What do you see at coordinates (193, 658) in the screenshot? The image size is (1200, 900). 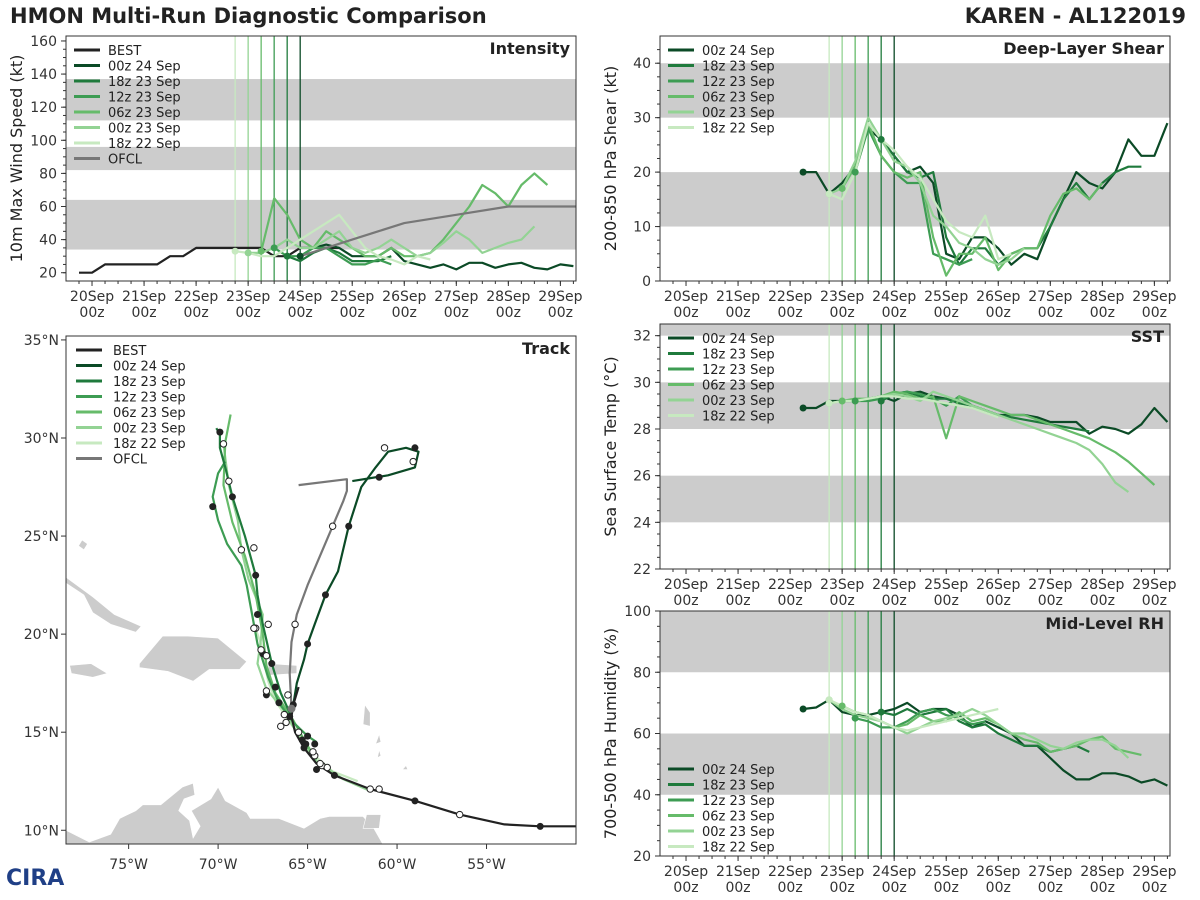 I see `land-hispaniola` at bounding box center [193, 658].